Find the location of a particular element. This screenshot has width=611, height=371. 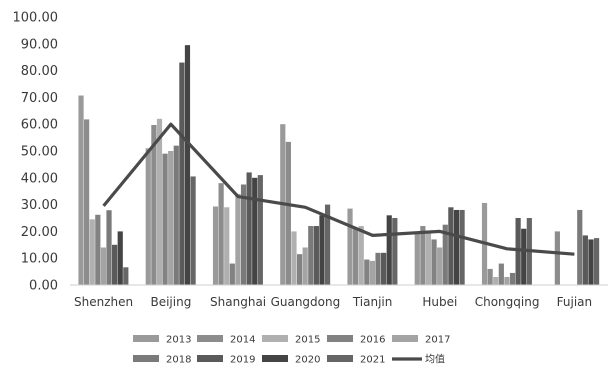

bar-2013-tianjin is located at coordinates (350, 246).